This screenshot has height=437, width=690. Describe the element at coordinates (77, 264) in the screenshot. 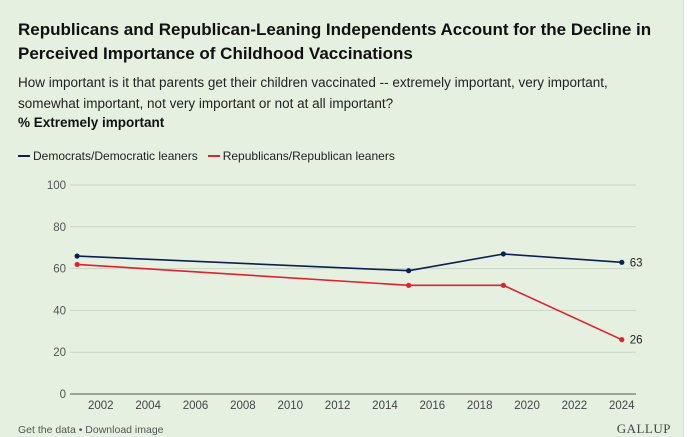

I see `data-point-republicans-2001` at that location.